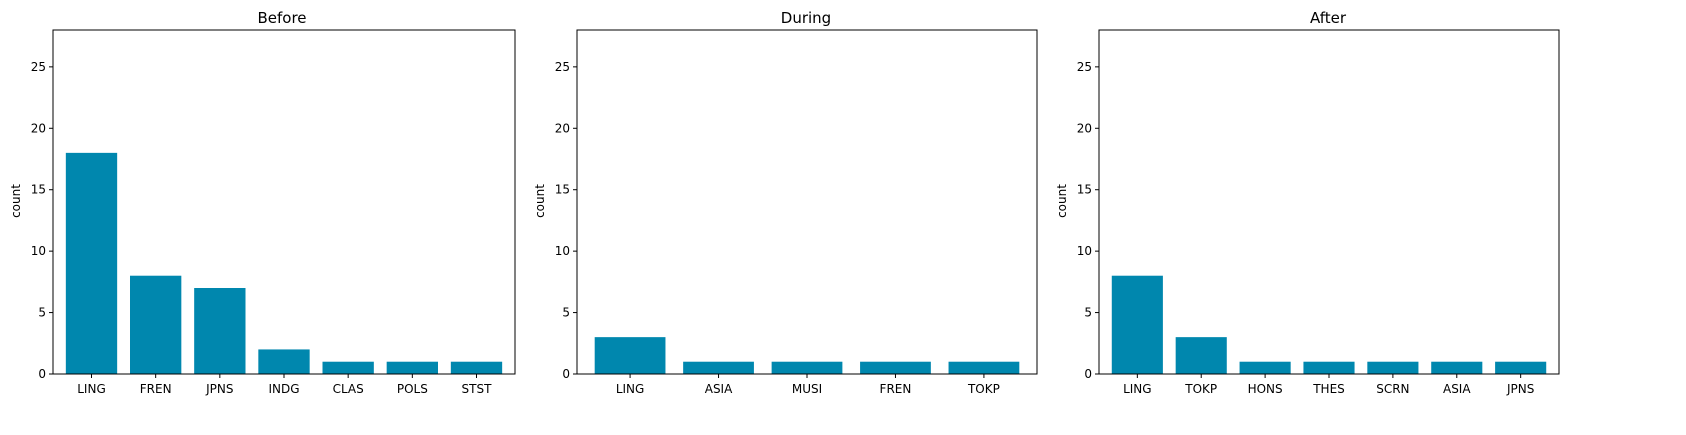 Image resolution: width=1686 pixels, height=435 pixels. What do you see at coordinates (1265, 367) in the screenshot?
I see `bar-hons` at bounding box center [1265, 367].